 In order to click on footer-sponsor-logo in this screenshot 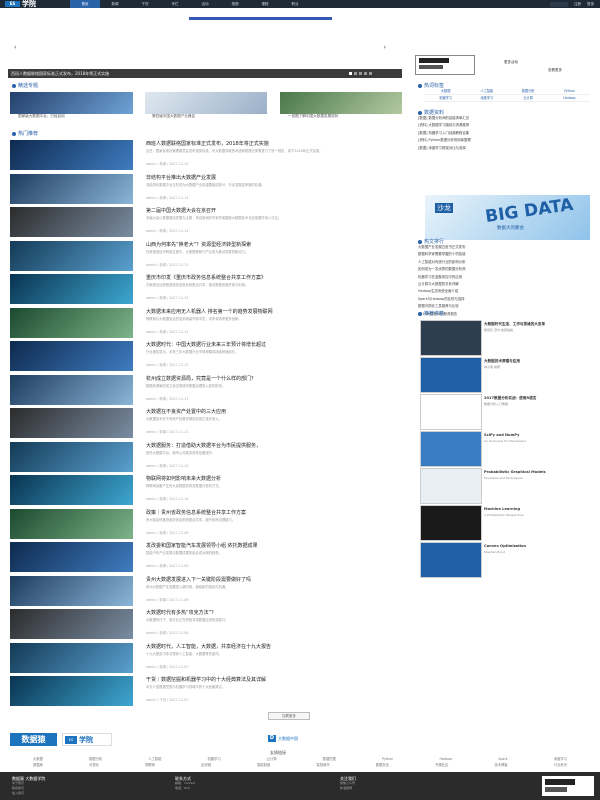, I will do `click(568, 786)`.